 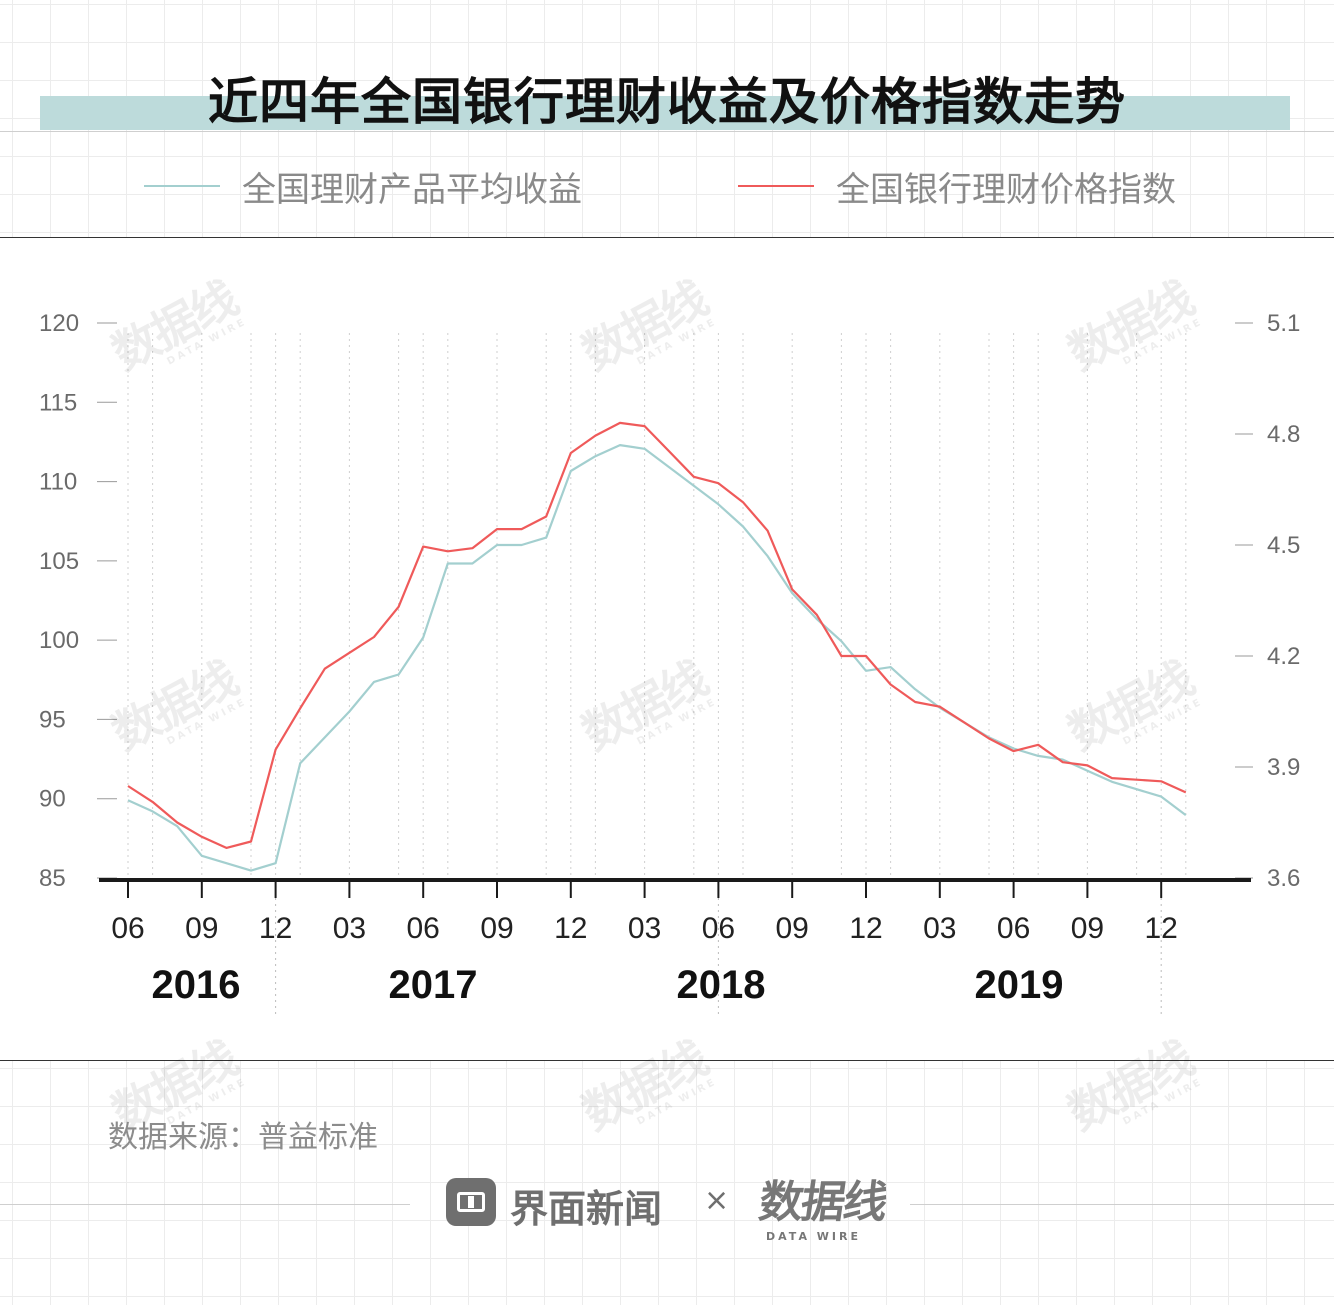 I want to click on title-divider, so click(x=667, y=131).